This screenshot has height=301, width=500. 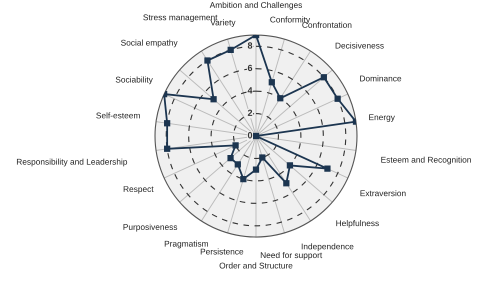 What do you see at coordinates (118, 115) in the screenshot?
I see `spoke-label: Self-esteem` at bounding box center [118, 115].